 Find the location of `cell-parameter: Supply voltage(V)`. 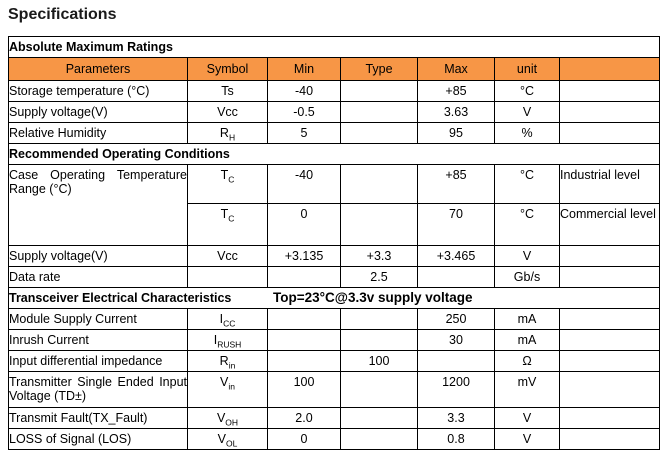

cell-parameter: Supply voltage(V) is located at coordinates (98, 256).